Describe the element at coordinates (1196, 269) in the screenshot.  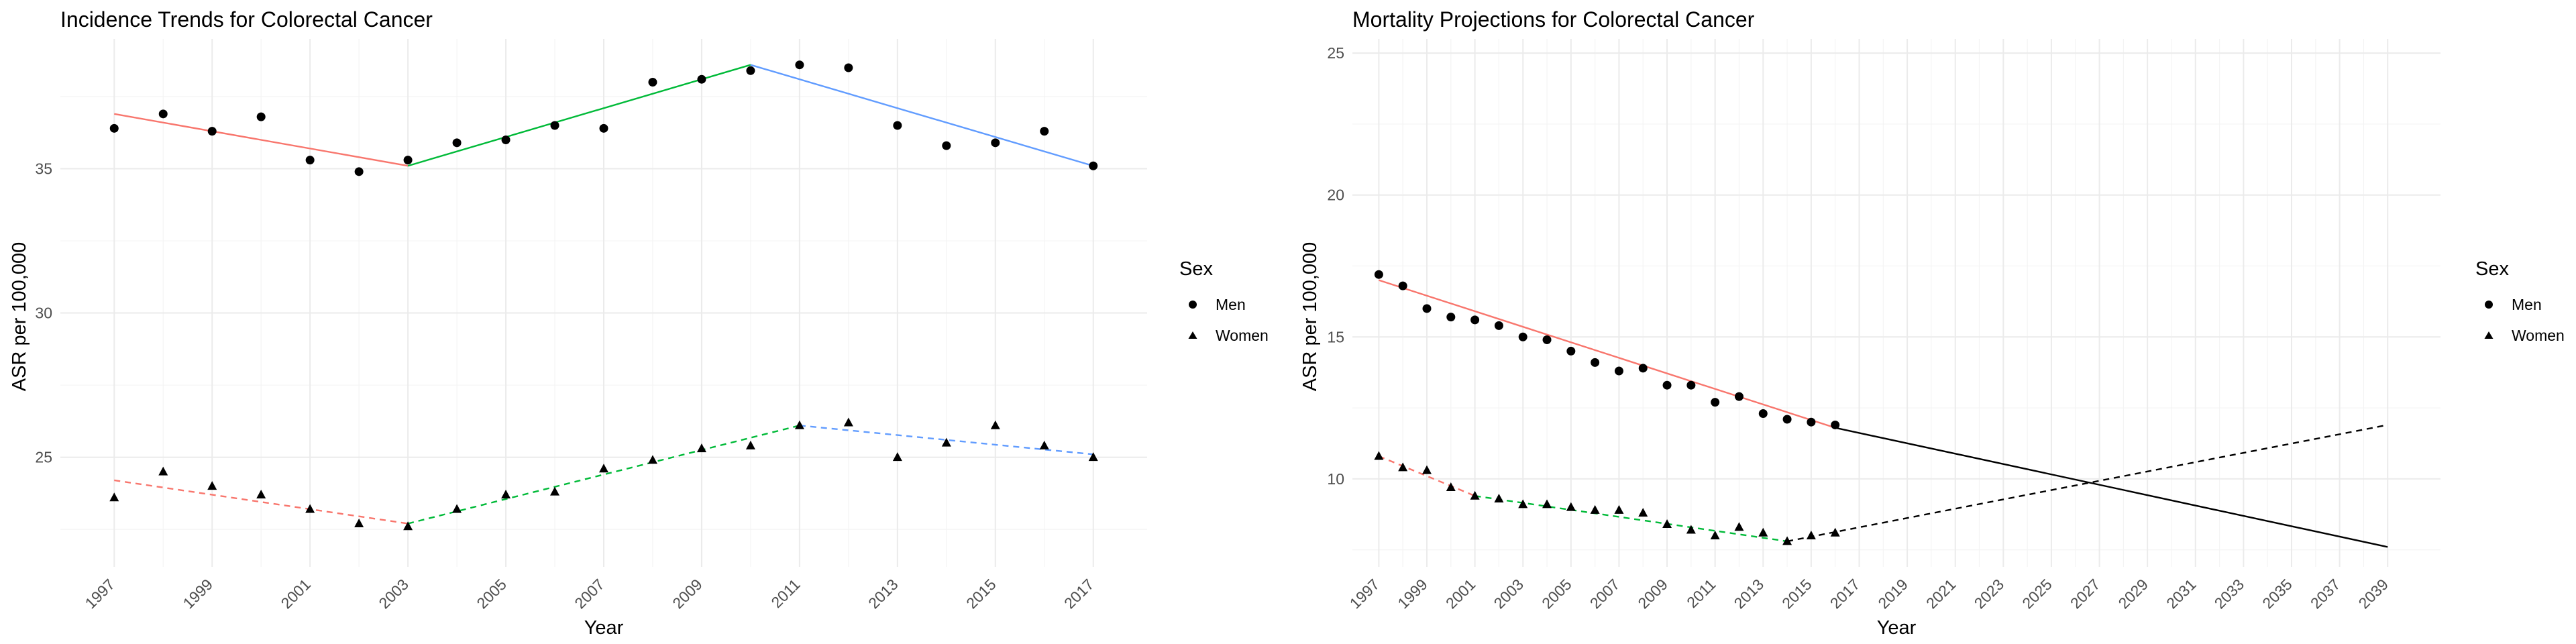
I see `incidence-legend-title: Sex` at that location.